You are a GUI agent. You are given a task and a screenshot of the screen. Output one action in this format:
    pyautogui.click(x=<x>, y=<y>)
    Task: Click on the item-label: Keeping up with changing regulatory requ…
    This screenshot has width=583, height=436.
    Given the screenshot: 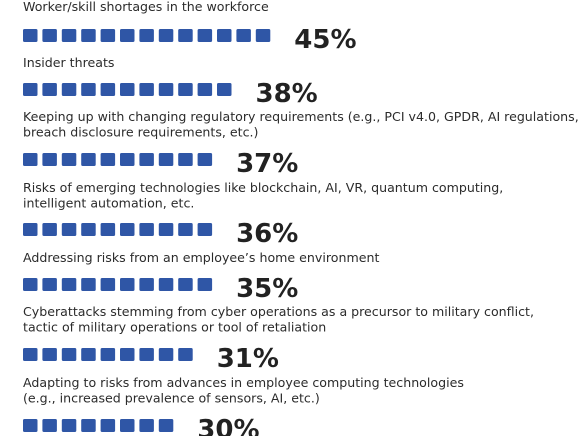 What is the action you would take?
    pyautogui.click(x=301, y=116)
    